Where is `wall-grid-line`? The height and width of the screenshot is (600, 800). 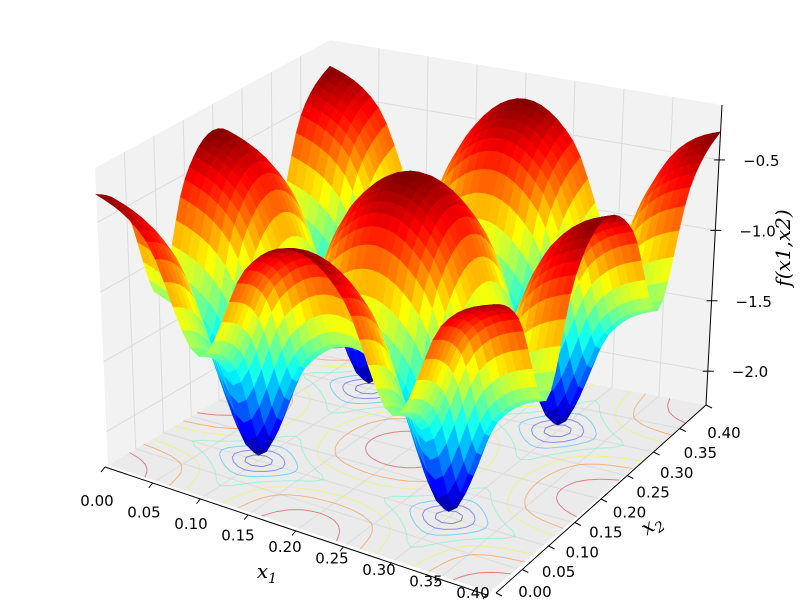
wall-grid-line is located at coordinates (130, 300).